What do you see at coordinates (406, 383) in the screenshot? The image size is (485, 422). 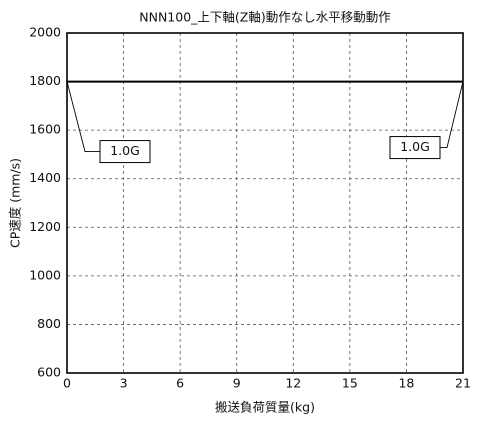 I see `x-tick-label: 18` at bounding box center [406, 383].